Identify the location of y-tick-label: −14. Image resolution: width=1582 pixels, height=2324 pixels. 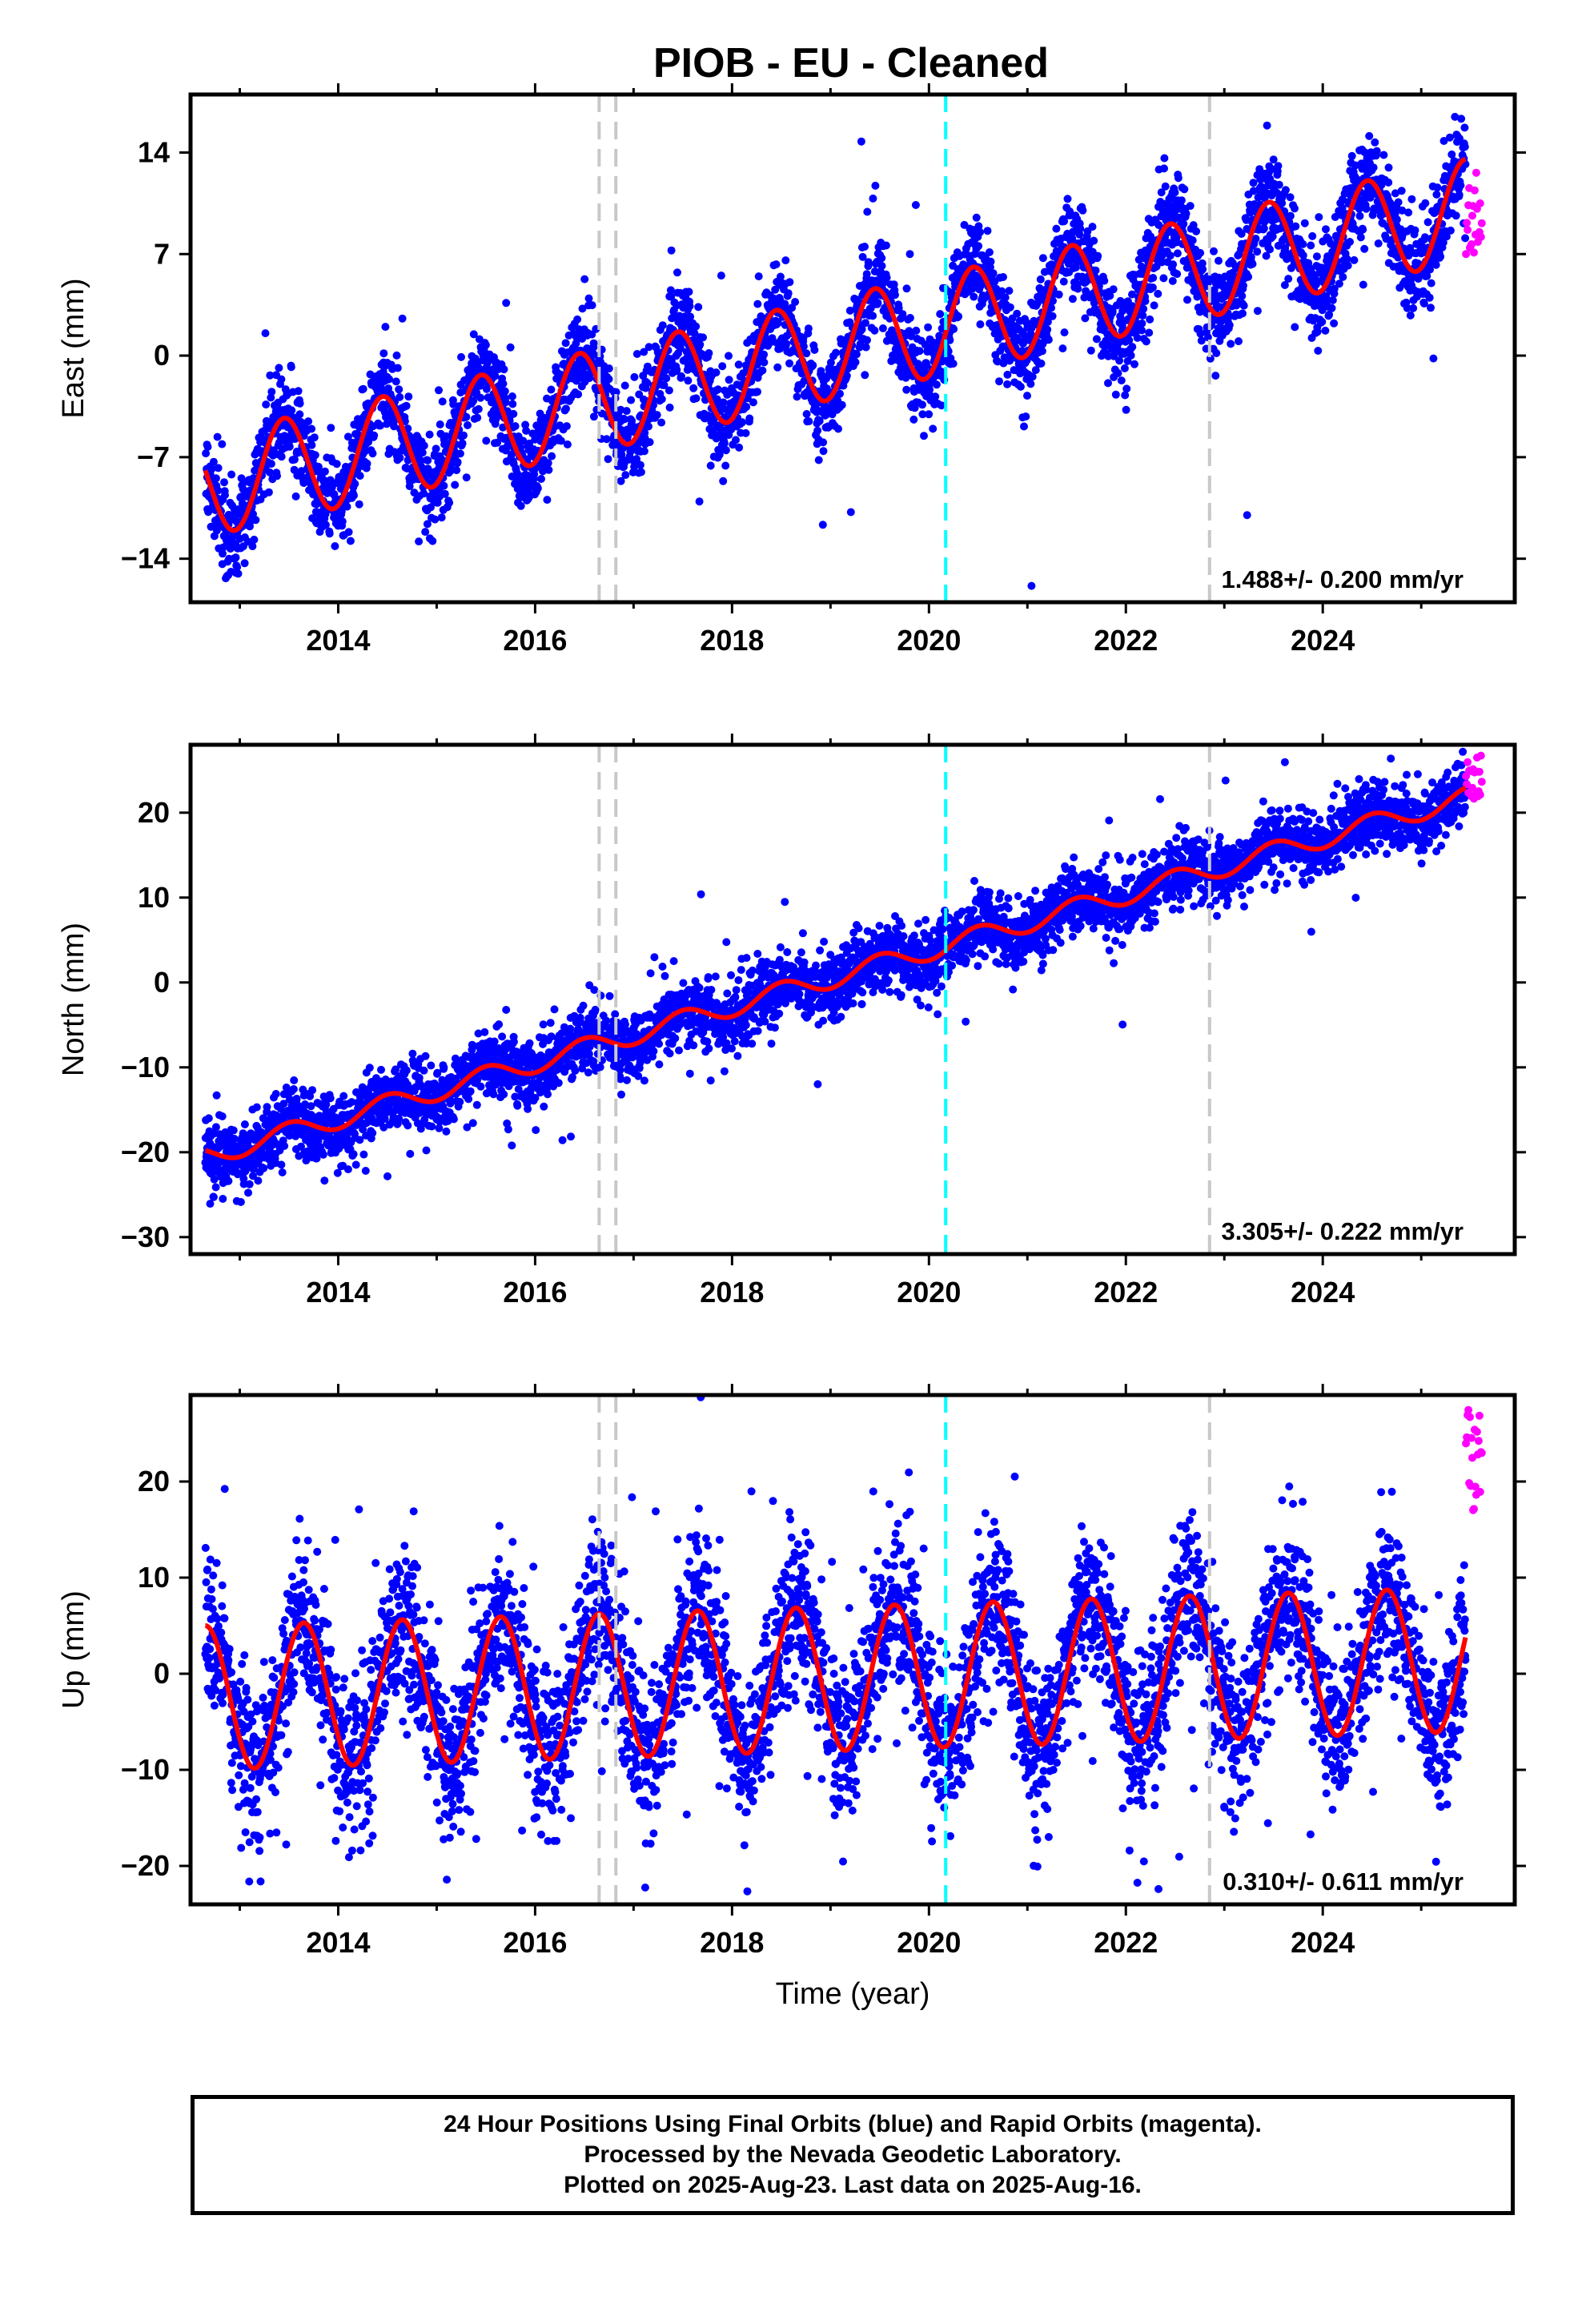
(145, 558).